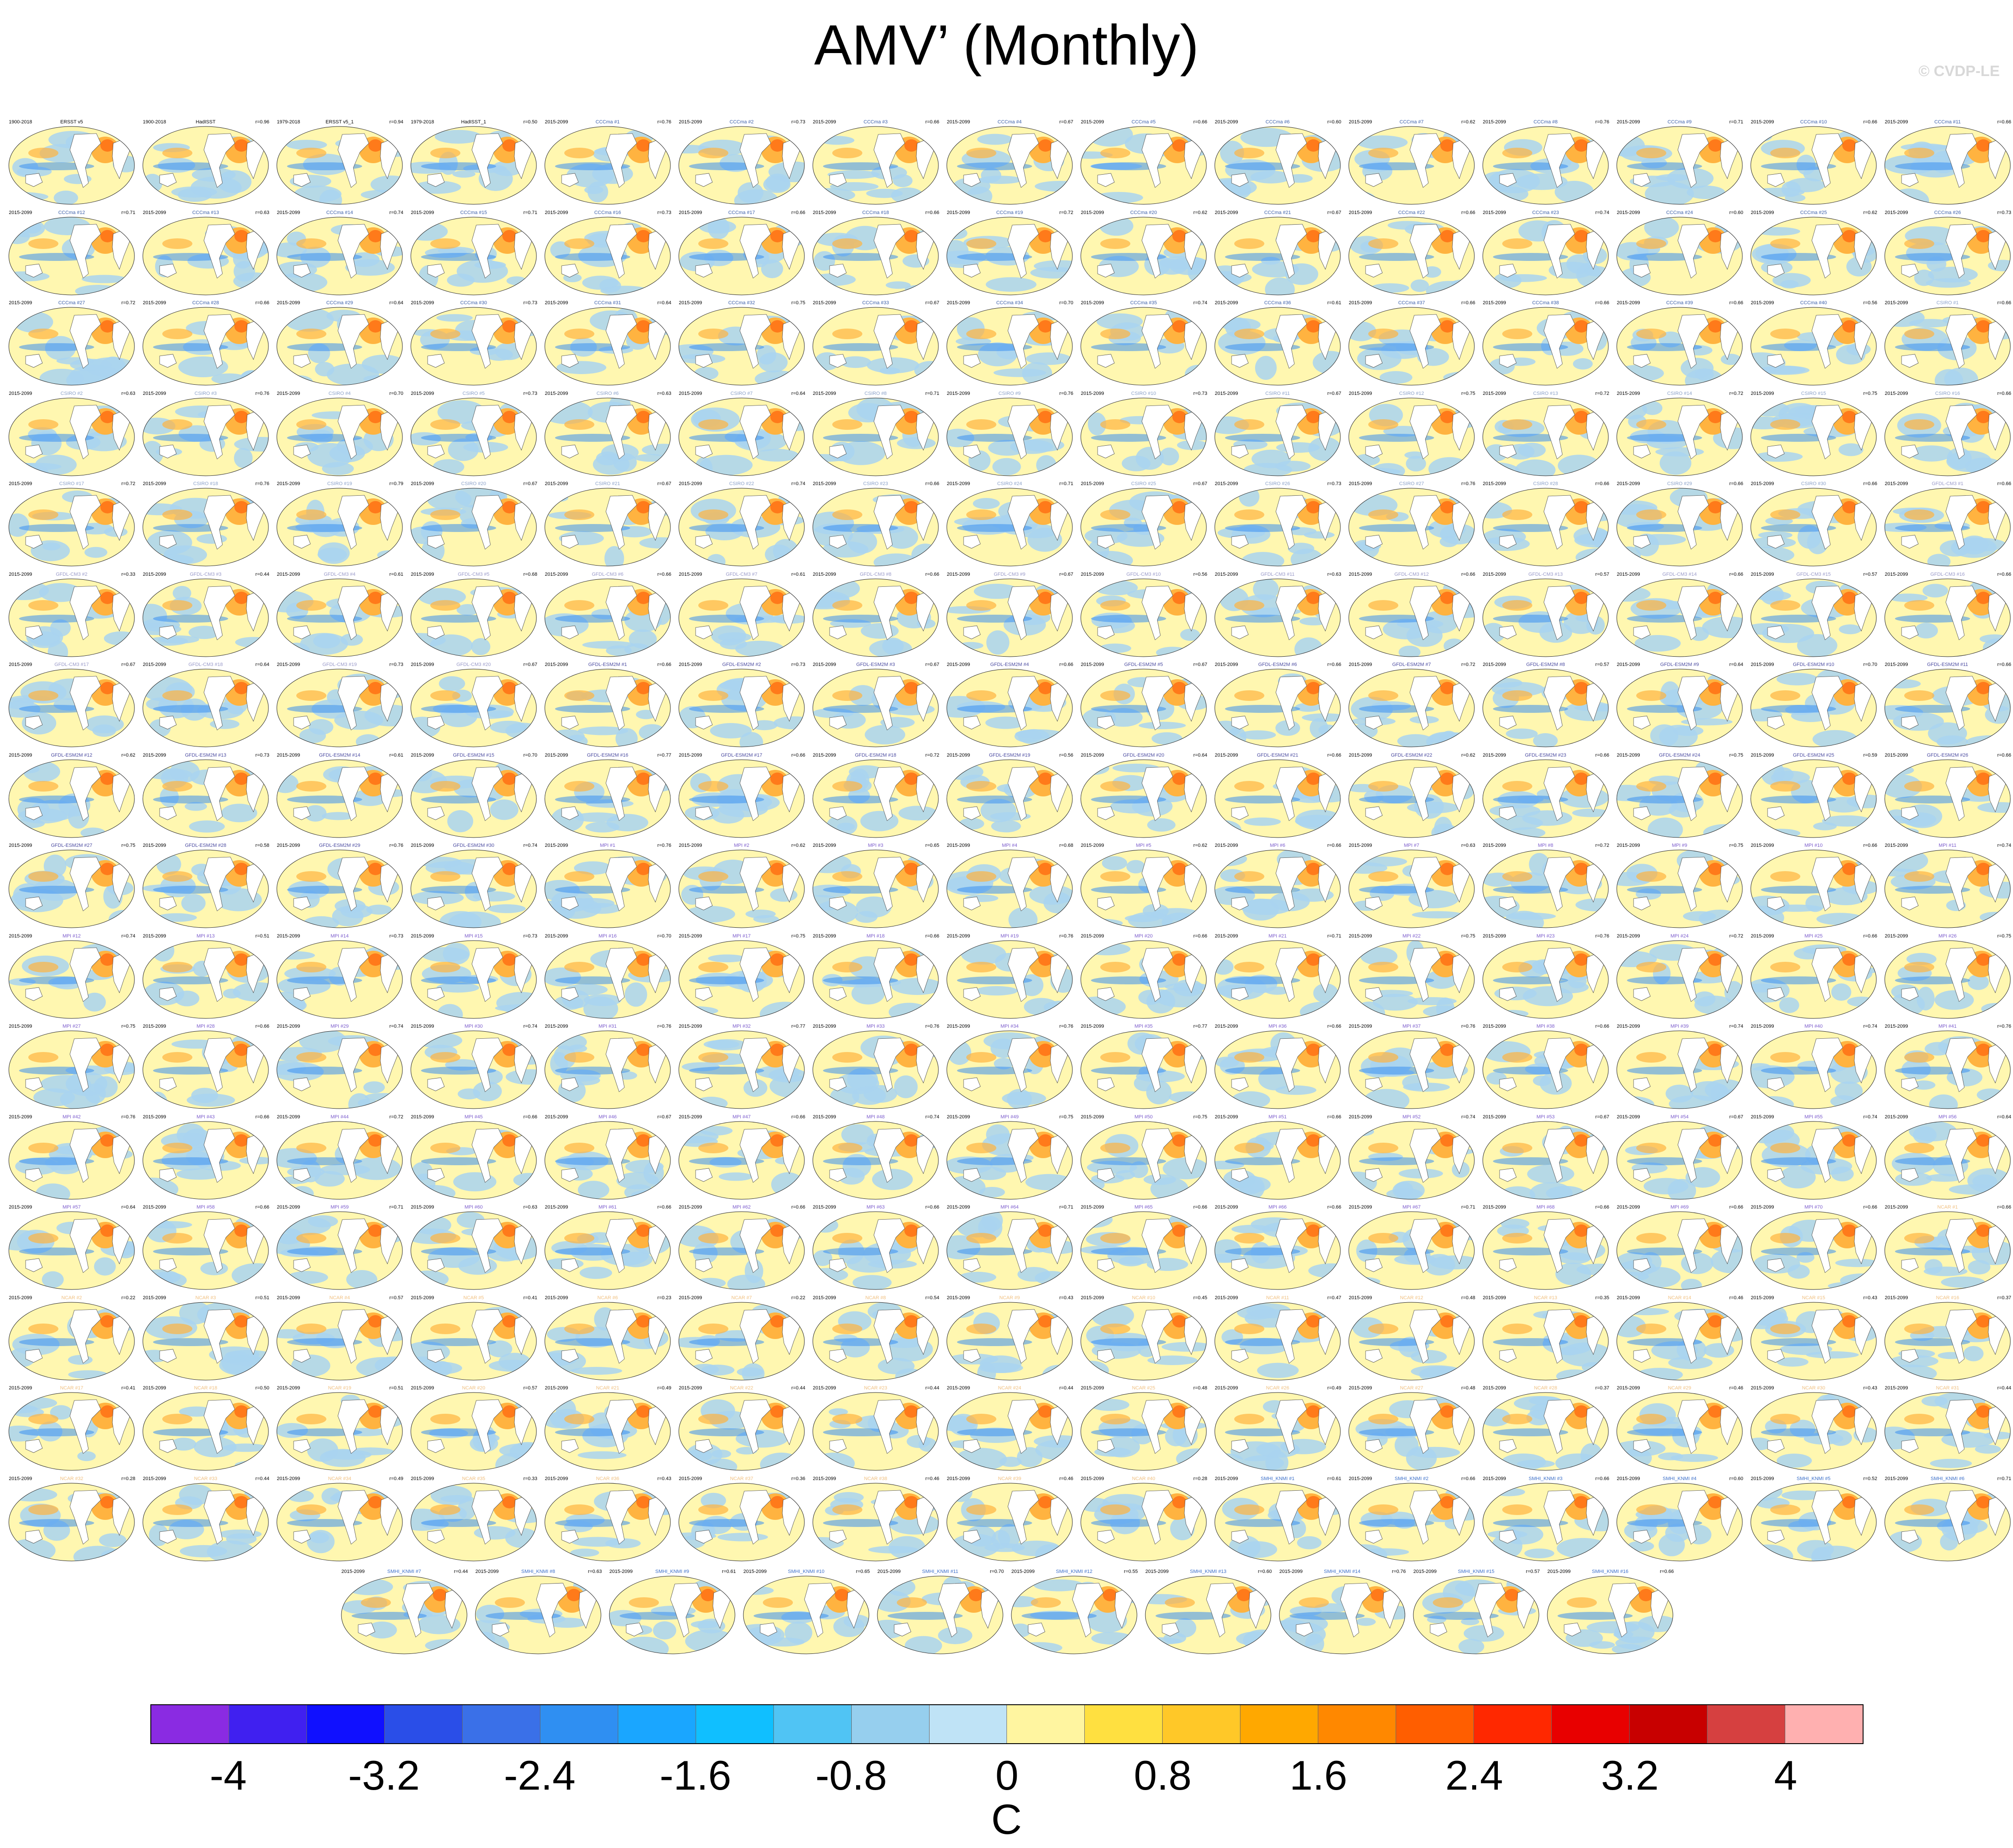 The width and height of the screenshot is (2013, 1848). I want to click on map-panel: 2015-2099 NCAR #33 r=0.44, so click(205, 1521).